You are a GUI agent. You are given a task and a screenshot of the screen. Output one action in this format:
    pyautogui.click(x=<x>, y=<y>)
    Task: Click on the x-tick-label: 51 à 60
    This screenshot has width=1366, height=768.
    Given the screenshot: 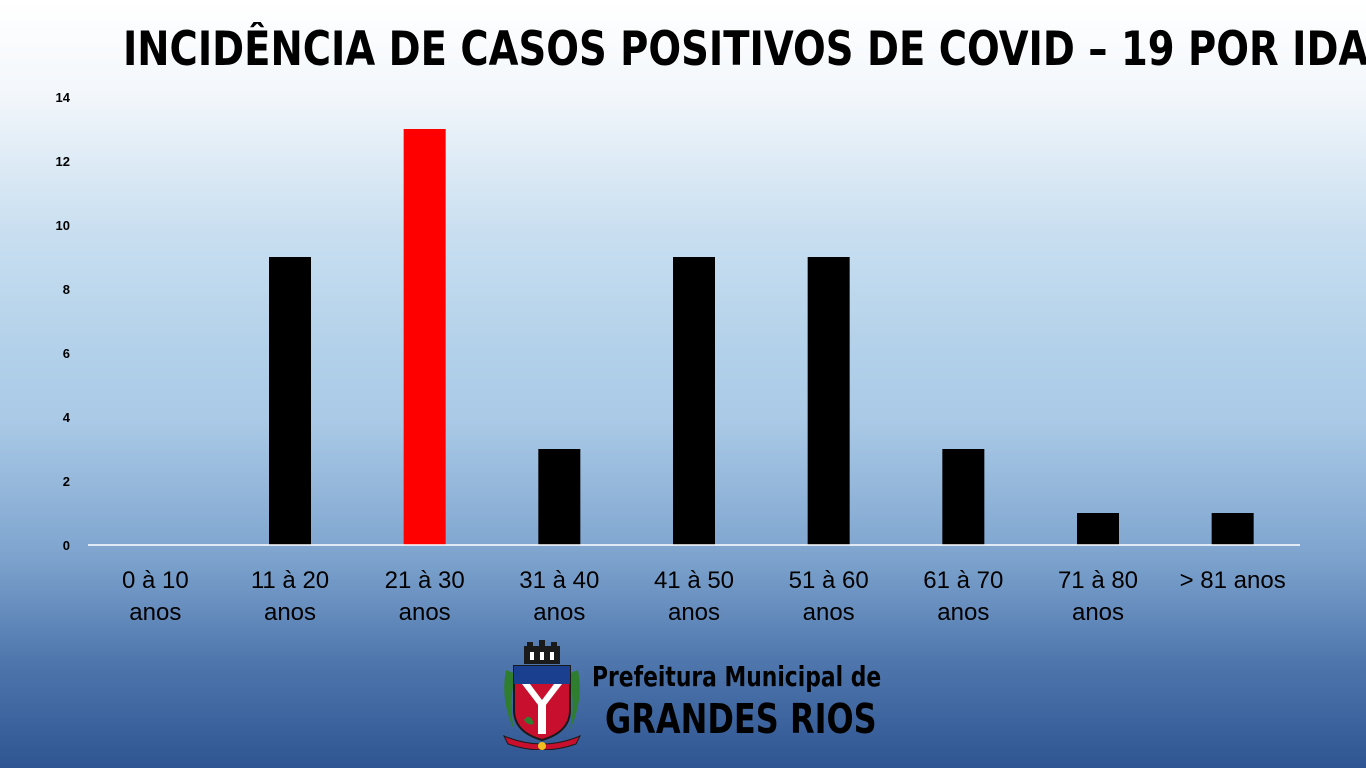 What is the action you would take?
    pyautogui.click(x=829, y=580)
    